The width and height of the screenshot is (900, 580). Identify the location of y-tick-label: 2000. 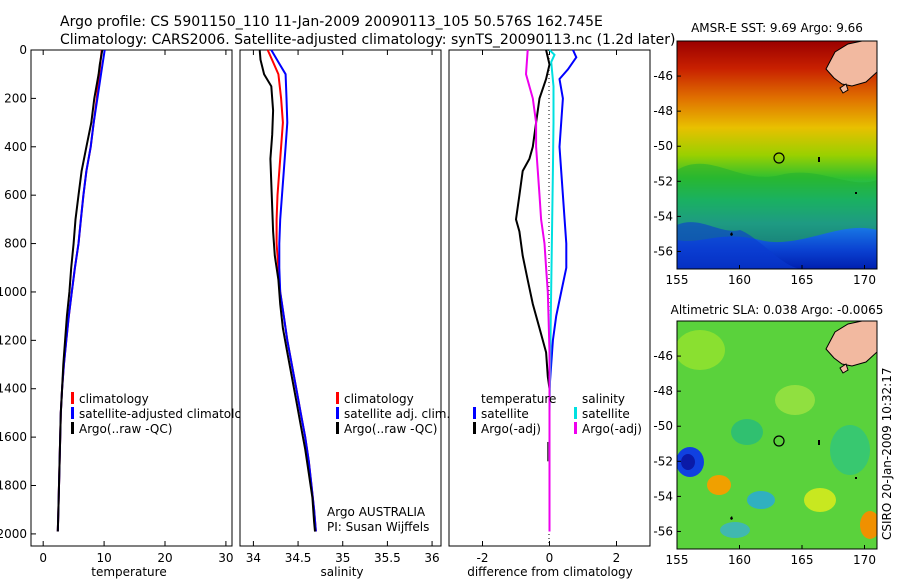
(13, 534).